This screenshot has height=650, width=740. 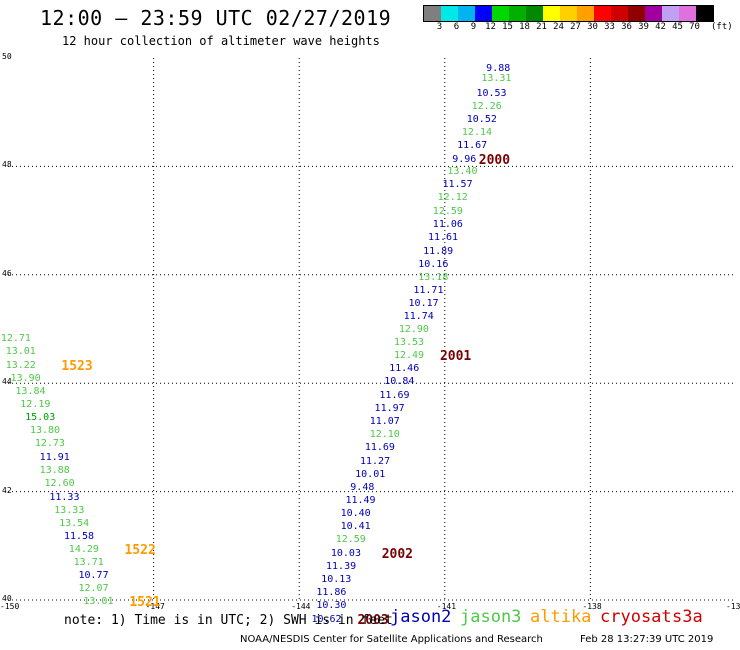 What do you see at coordinates (592, 27) in the screenshot?
I see `scale-label: 30` at bounding box center [592, 27].